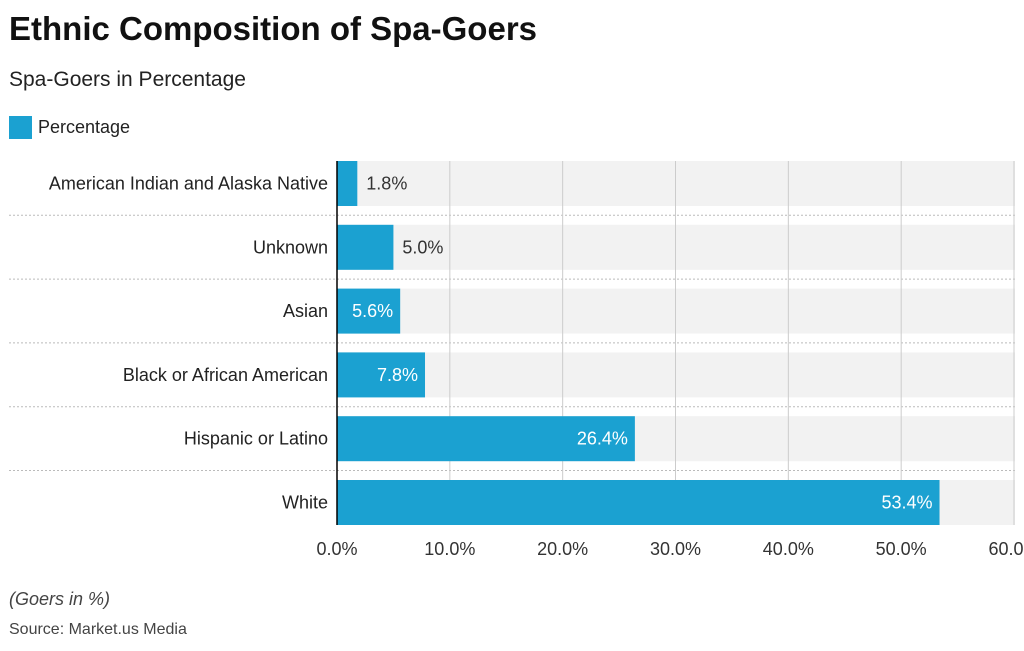  I want to click on data-label: 53.4%, so click(906, 503).